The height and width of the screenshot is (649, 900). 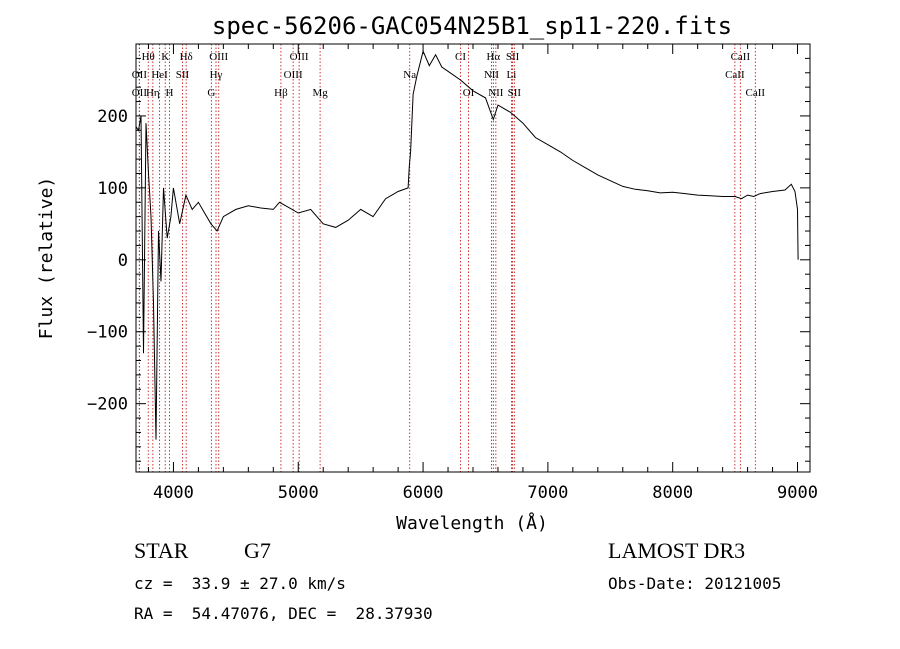 I want to click on y-tick-label: −200, so click(x=107, y=405).